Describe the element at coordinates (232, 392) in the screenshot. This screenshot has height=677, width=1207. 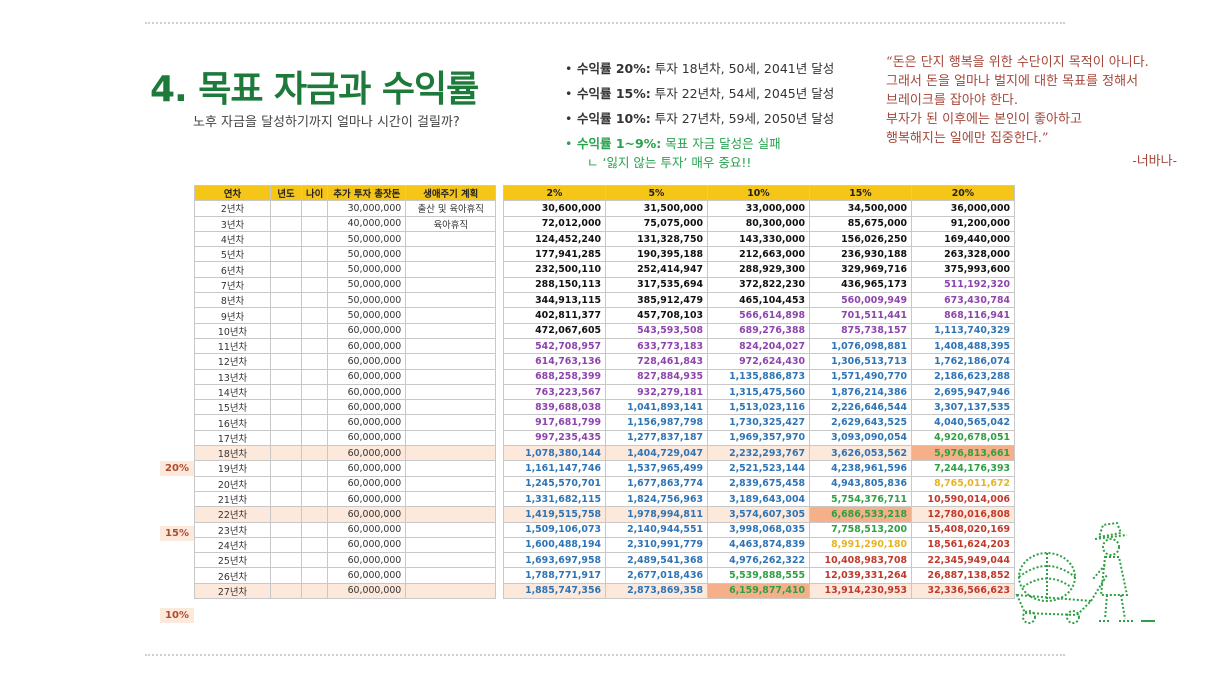
I see `year-cell: 14년차` at that location.